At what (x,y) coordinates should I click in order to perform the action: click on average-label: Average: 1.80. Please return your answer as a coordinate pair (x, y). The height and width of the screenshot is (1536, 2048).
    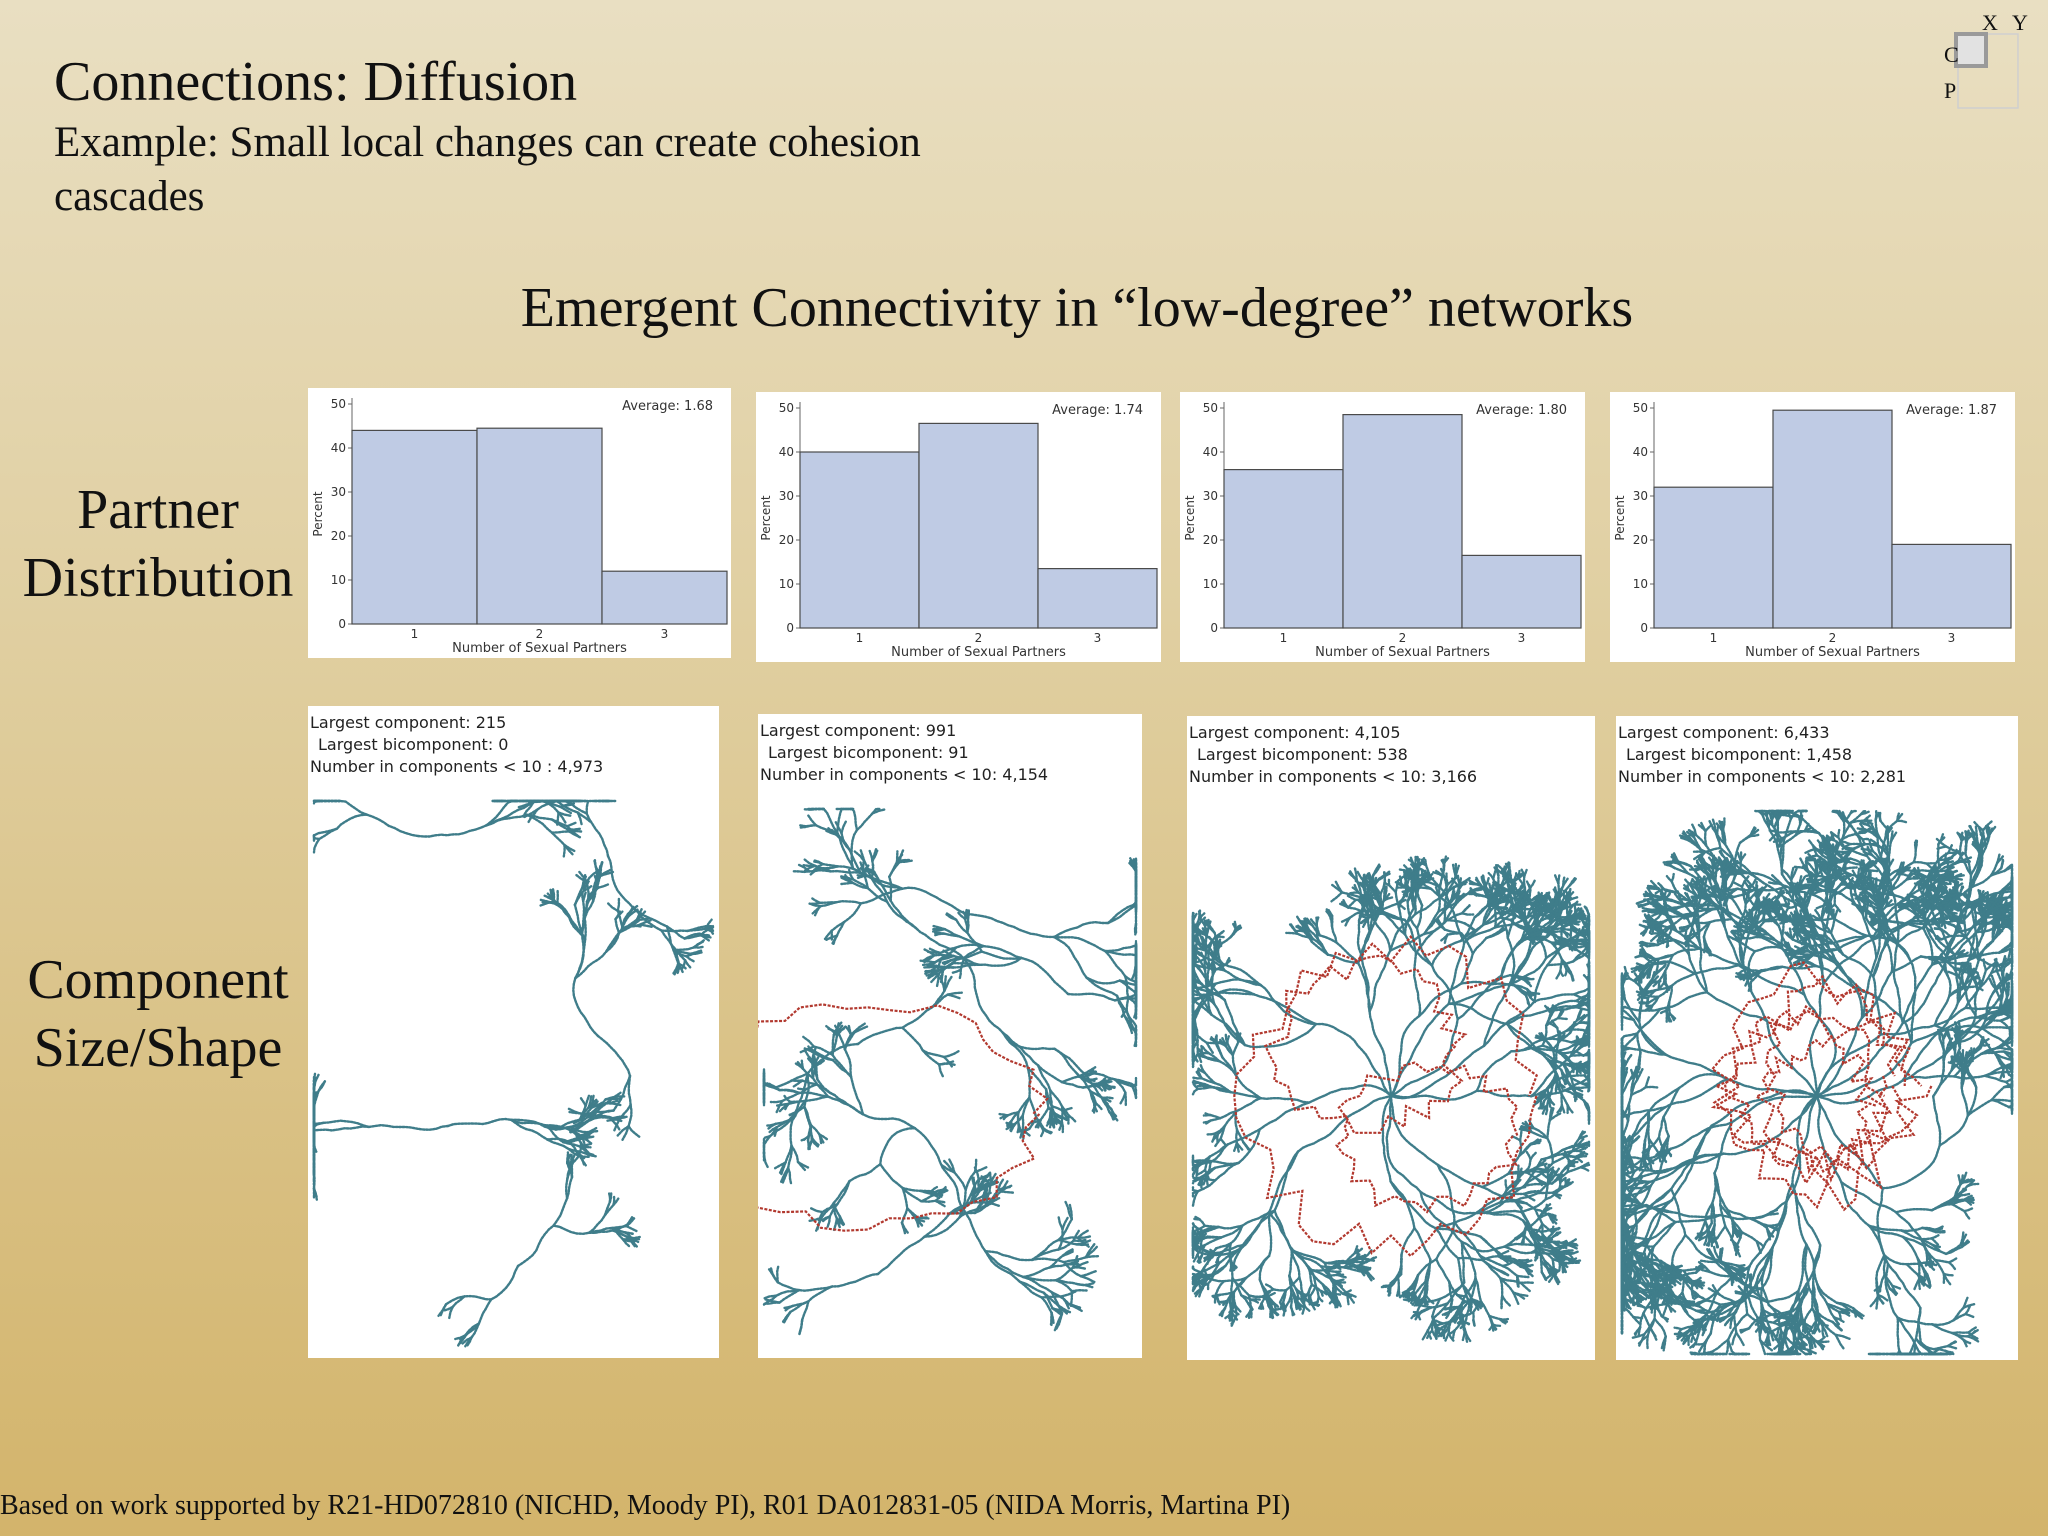
    Looking at the image, I should click on (1521, 410).